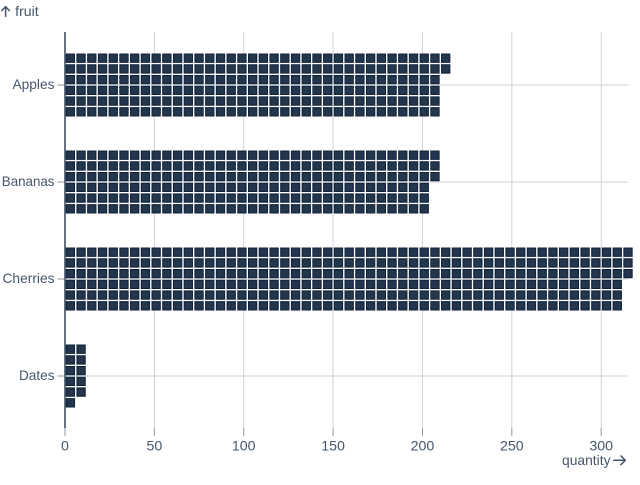 This screenshot has height=485, width=640. What do you see at coordinates (601, 446) in the screenshot?
I see `svg-text: 300` at bounding box center [601, 446].